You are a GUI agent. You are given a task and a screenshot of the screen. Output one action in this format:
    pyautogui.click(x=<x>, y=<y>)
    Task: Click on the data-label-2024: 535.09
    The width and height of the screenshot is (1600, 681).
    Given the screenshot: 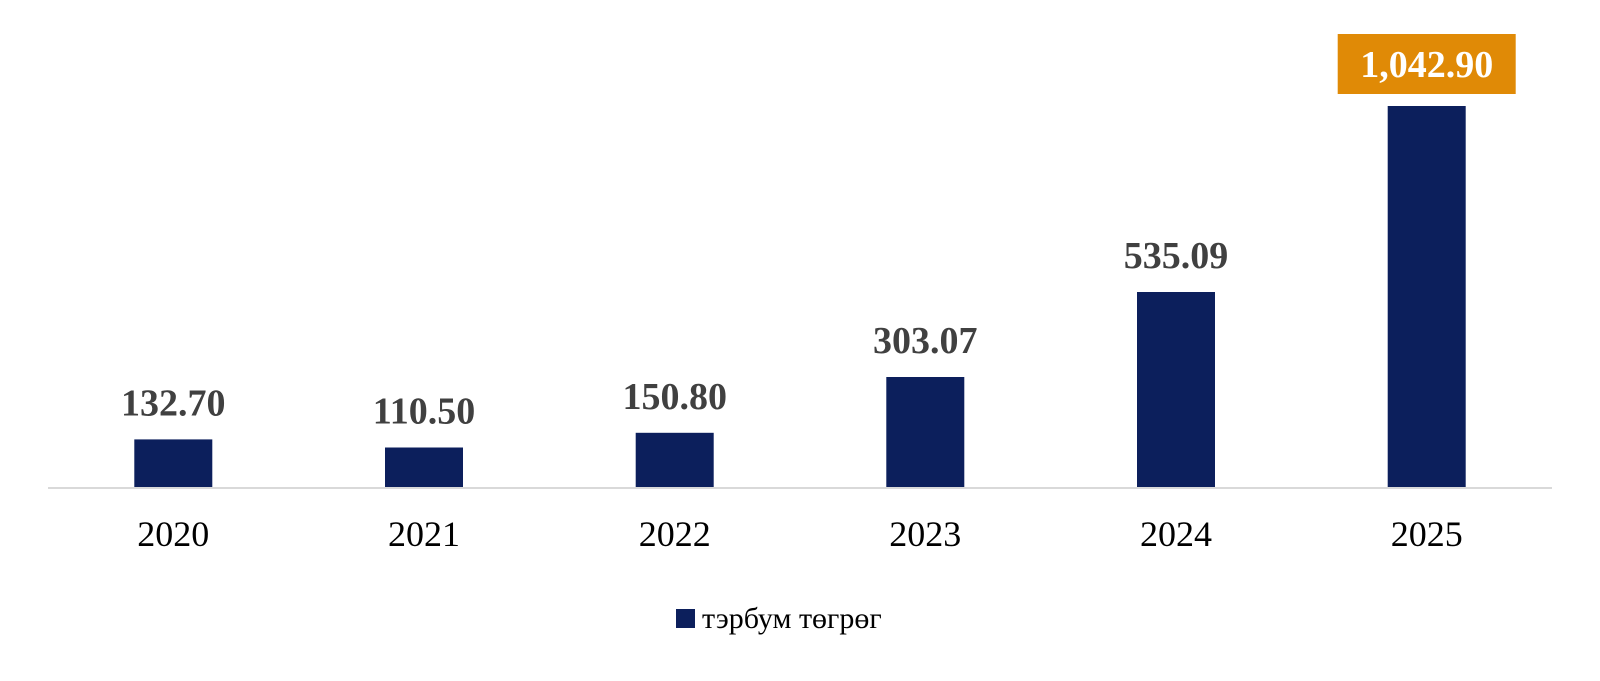 What is the action you would take?
    pyautogui.click(x=1176, y=256)
    